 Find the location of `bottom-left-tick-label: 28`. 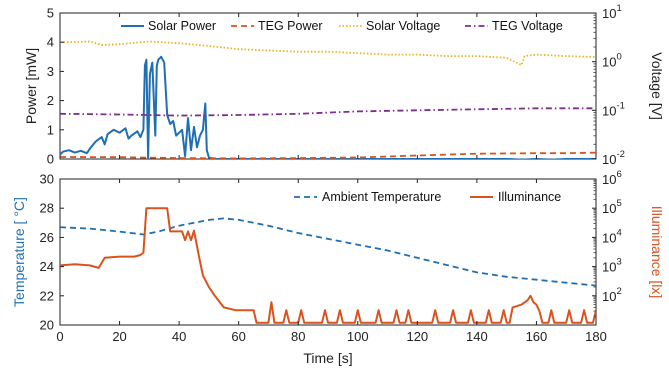

bottom-left-tick-label: 28 is located at coordinates (47, 208).